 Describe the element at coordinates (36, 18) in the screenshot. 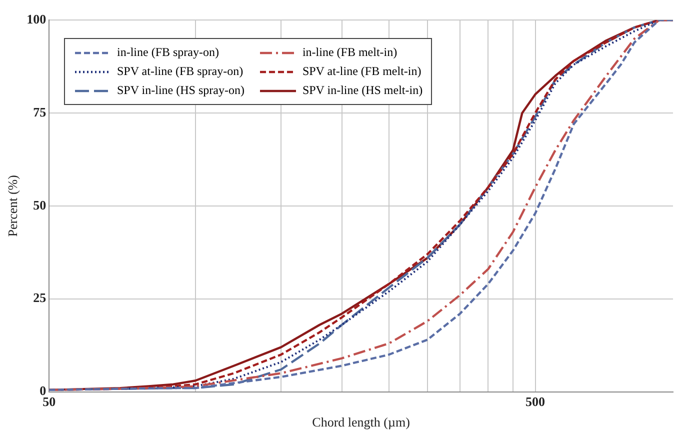

I see `y-tick-label: 100` at that location.